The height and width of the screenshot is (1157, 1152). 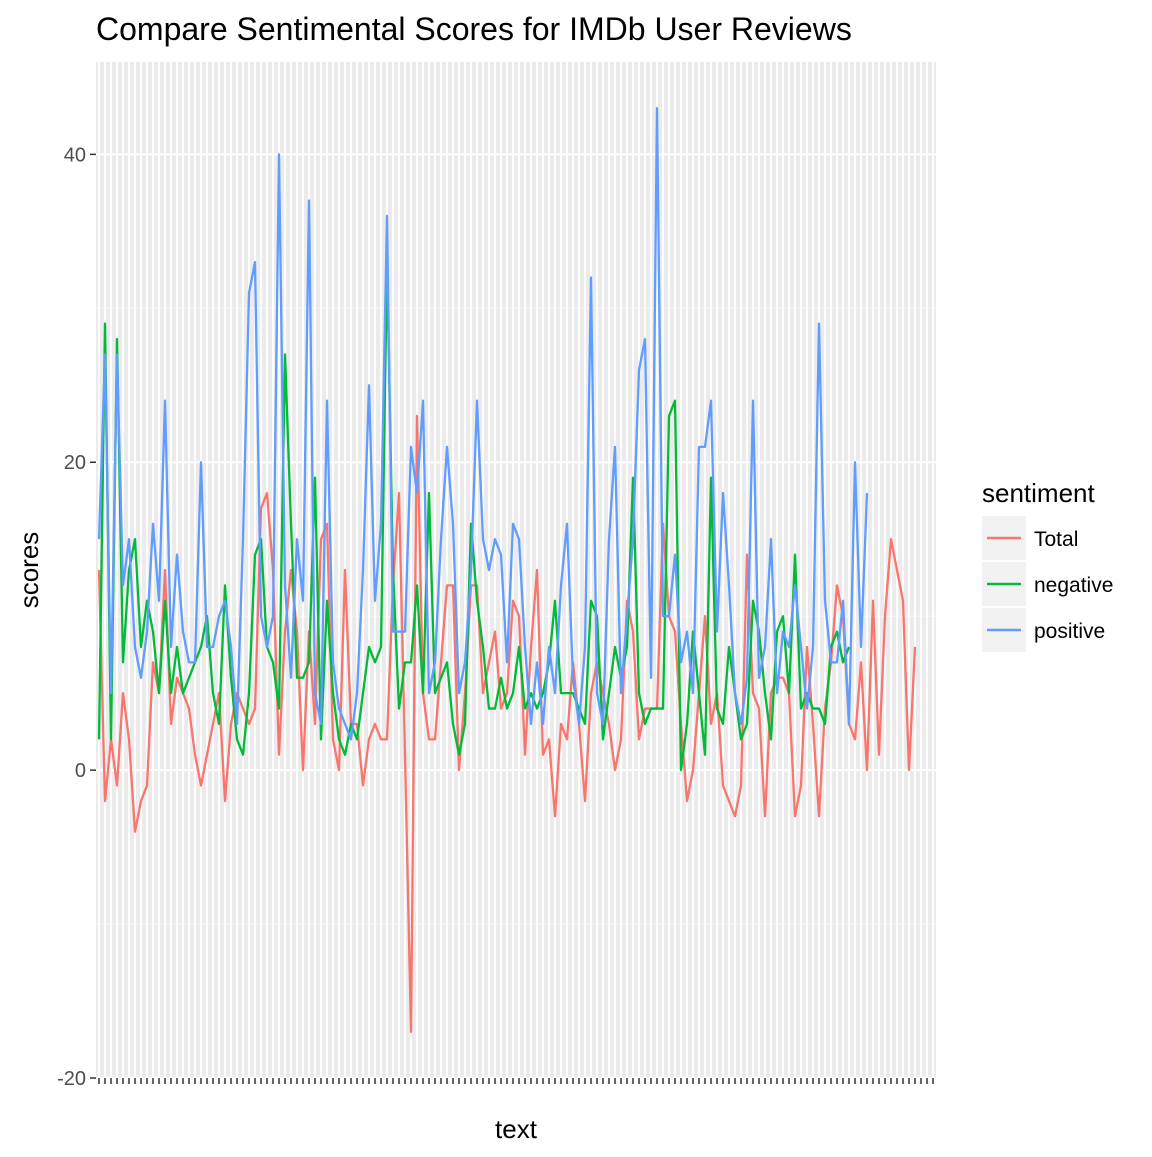 What do you see at coordinates (1069, 631) in the screenshot?
I see `legend-label: positive` at bounding box center [1069, 631].